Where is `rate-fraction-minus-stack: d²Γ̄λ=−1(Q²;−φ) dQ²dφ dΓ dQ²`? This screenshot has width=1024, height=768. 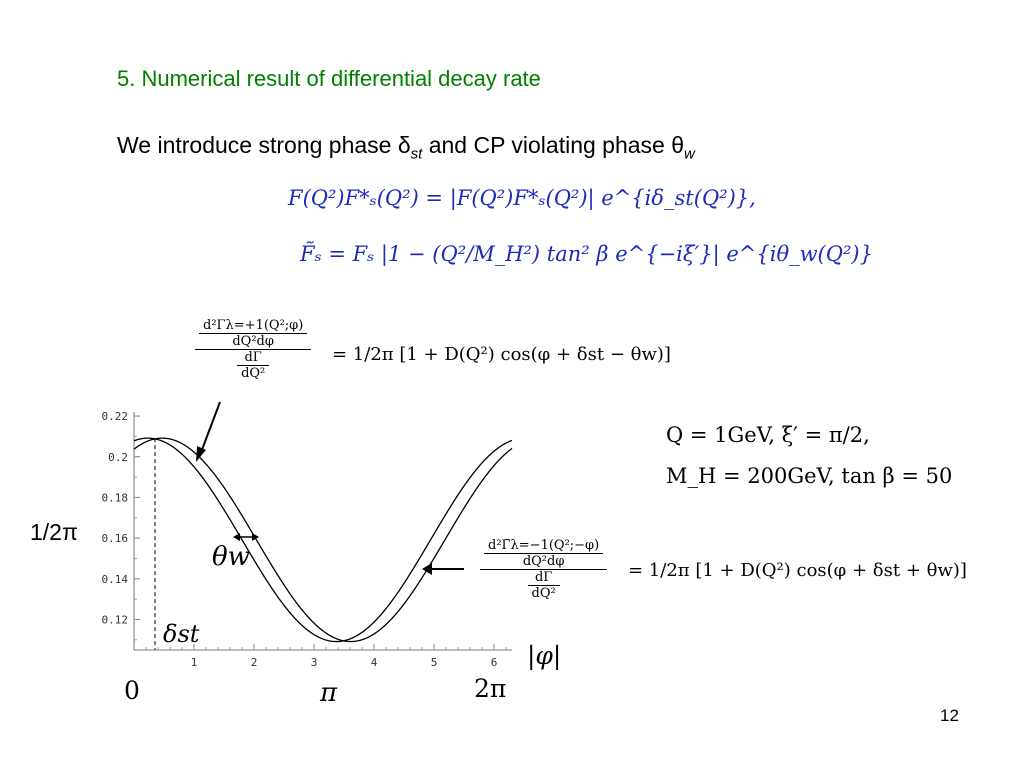 rate-fraction-minus-stack: d²Γ̄λ=−1(Q²;−φ) dQ²dφ dΓ dQ² is located at coordinates (544, 569).